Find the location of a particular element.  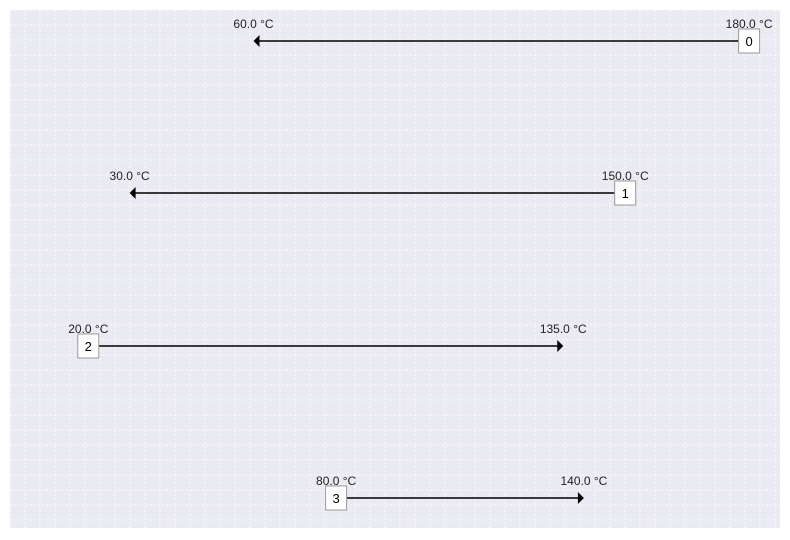

stream-1: 150.0 °C 30.0 °C 1 is located at coordinates (379, 187).